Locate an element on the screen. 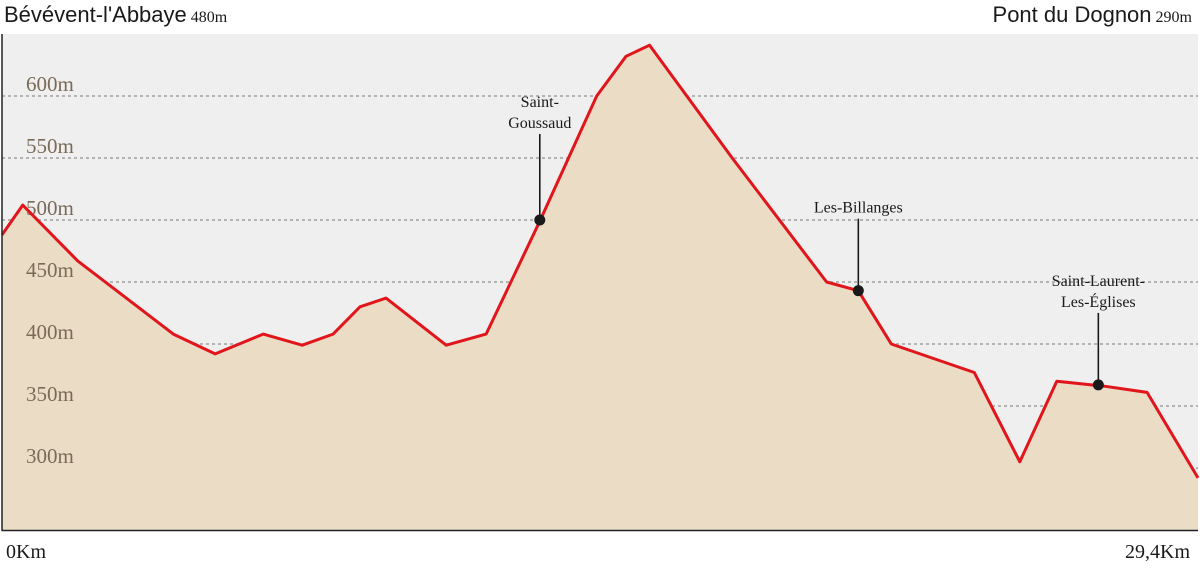 The image size is (1200, 580). y-tick-label: 550m is located at coordinates (50, 146).